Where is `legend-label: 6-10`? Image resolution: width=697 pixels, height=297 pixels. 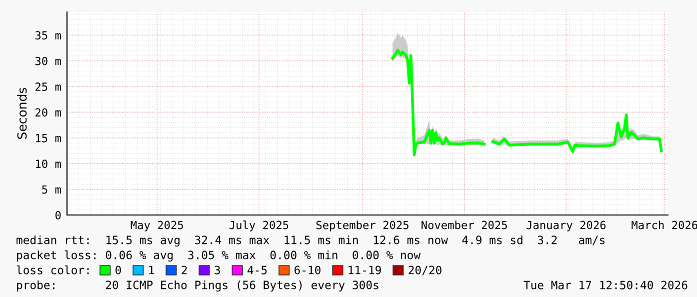 legend-label: 6-10 is located at coordinates (307, 270).